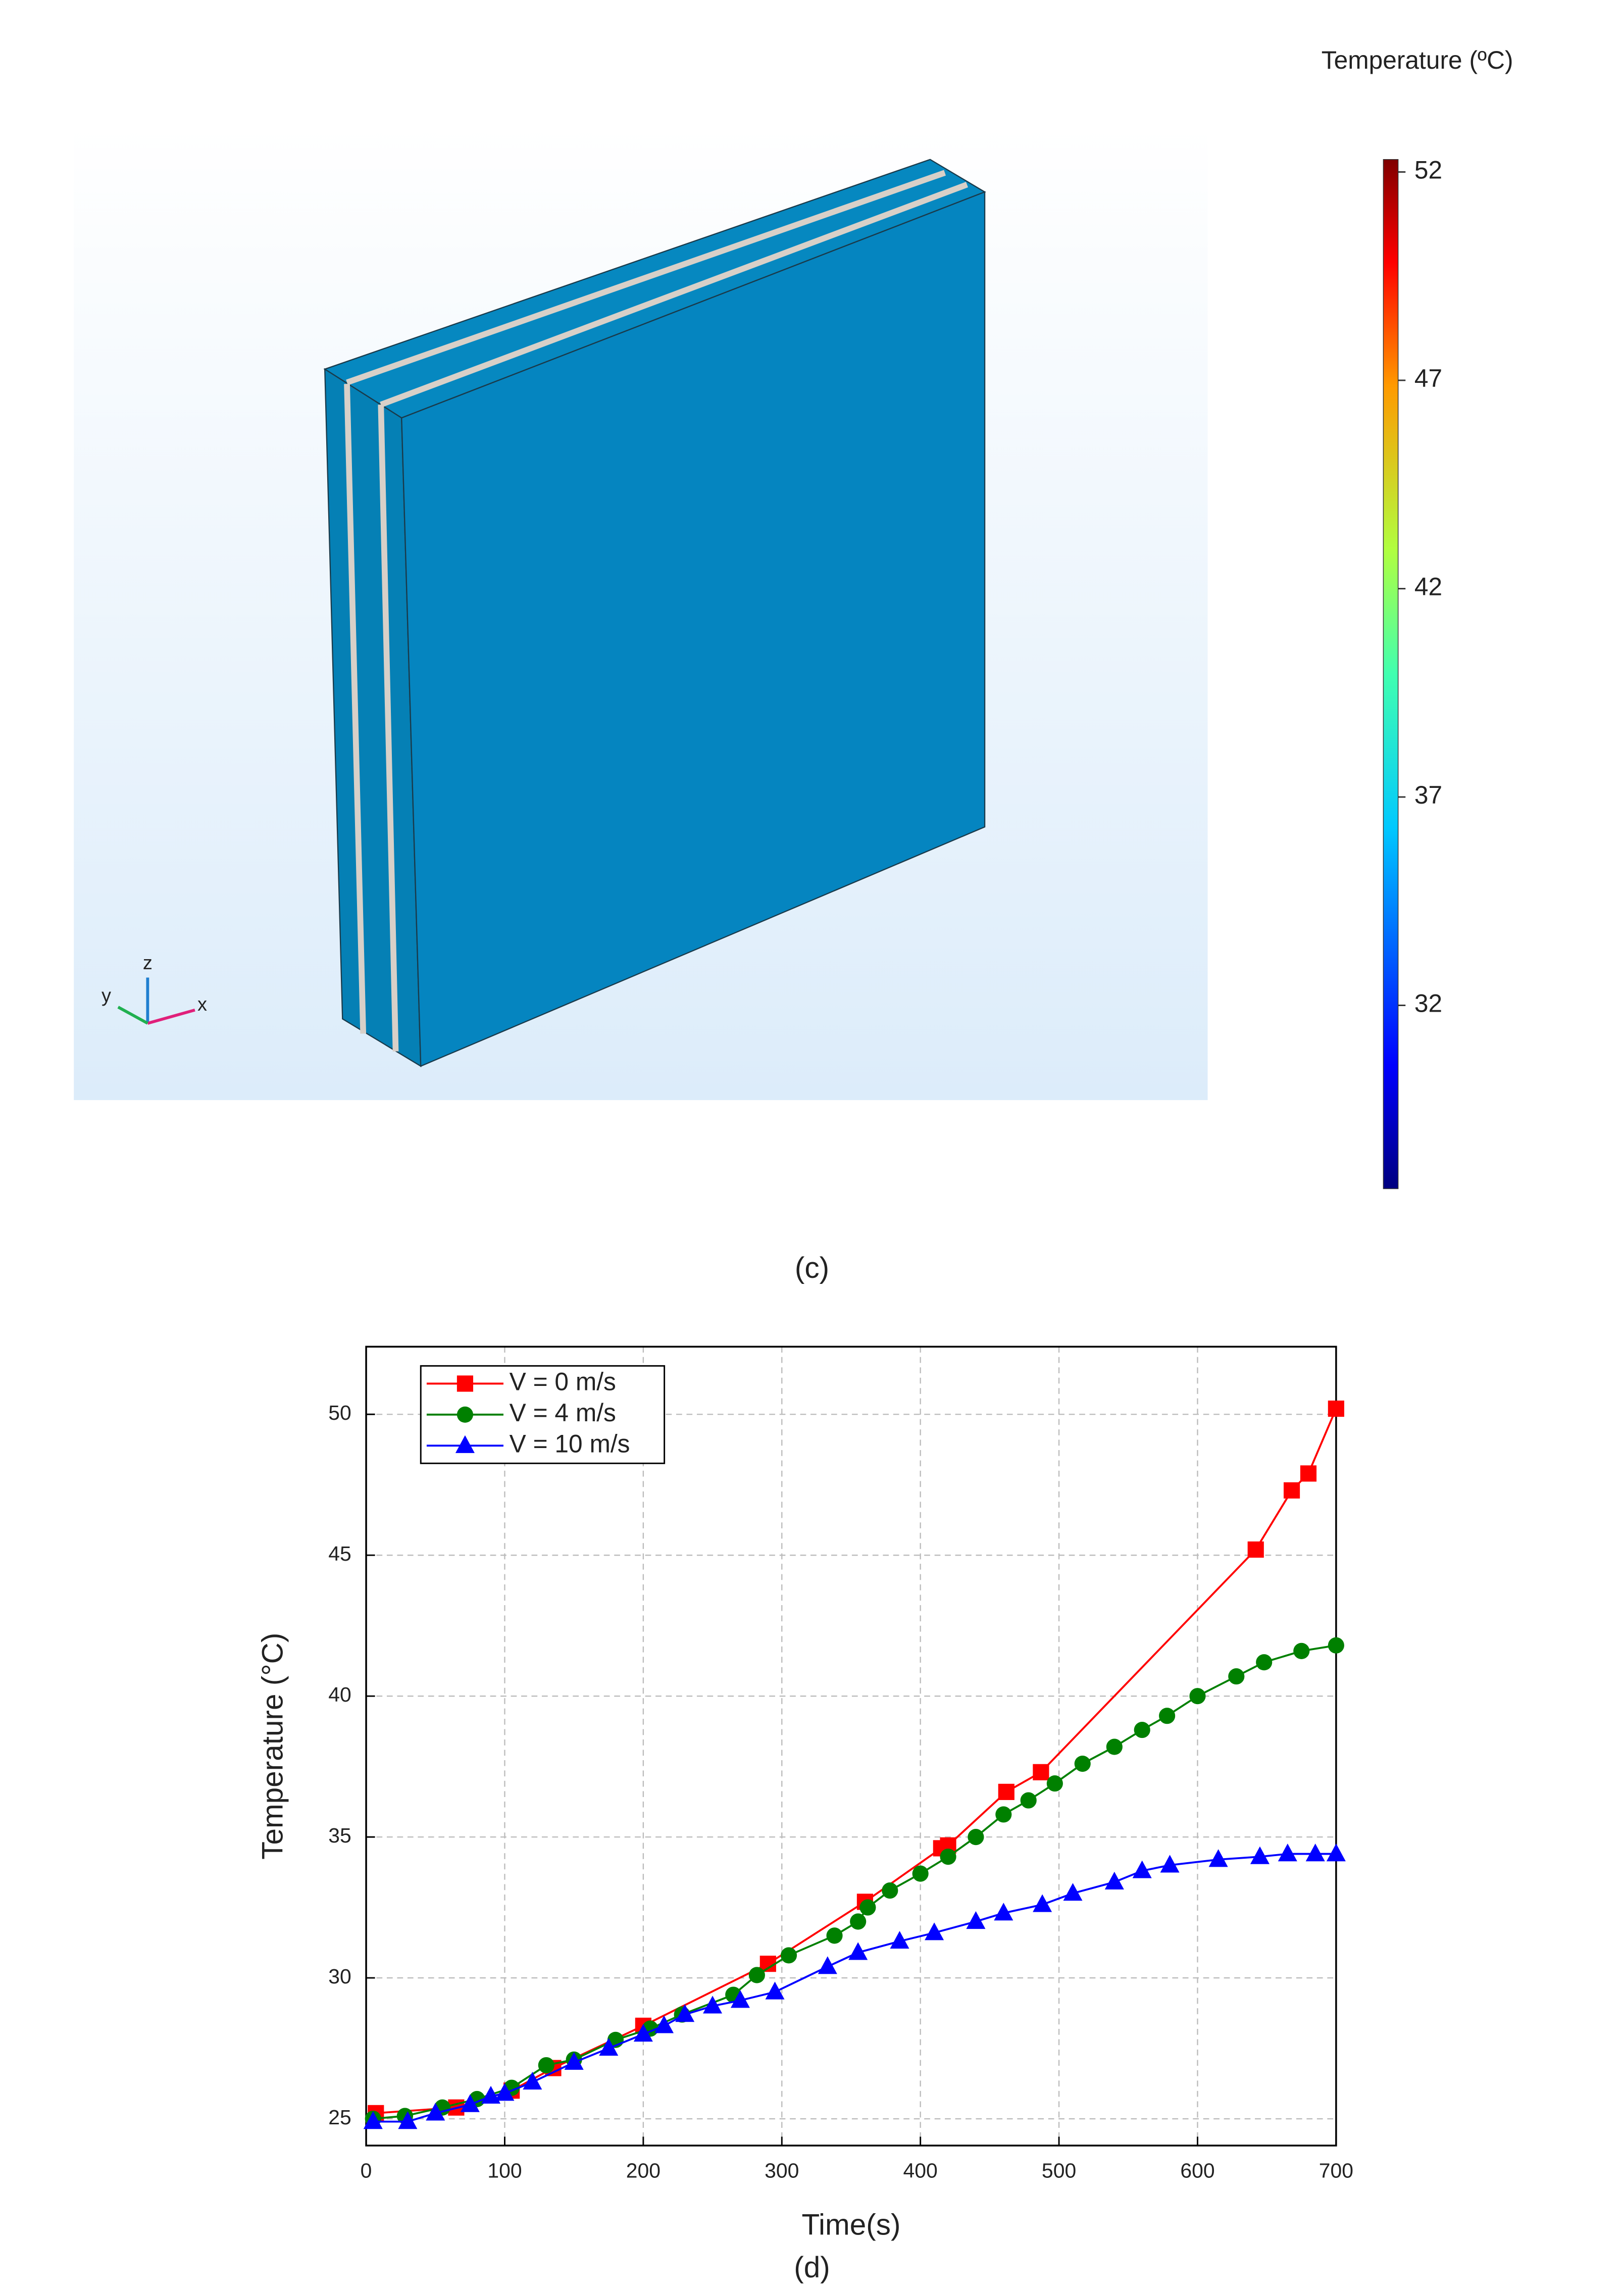 This screenshot has width=1624, height=2291. What do you see at coordinates (643, 2170) in the screenshot?
I see `x-tick-label: 200` at bounding box center [643, 2170].